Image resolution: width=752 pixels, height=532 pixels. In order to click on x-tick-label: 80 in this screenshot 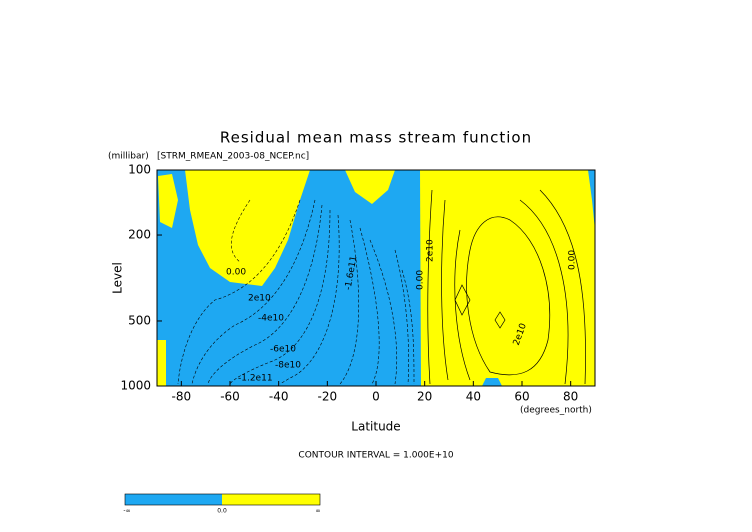, I will do `click(570, 397)`.